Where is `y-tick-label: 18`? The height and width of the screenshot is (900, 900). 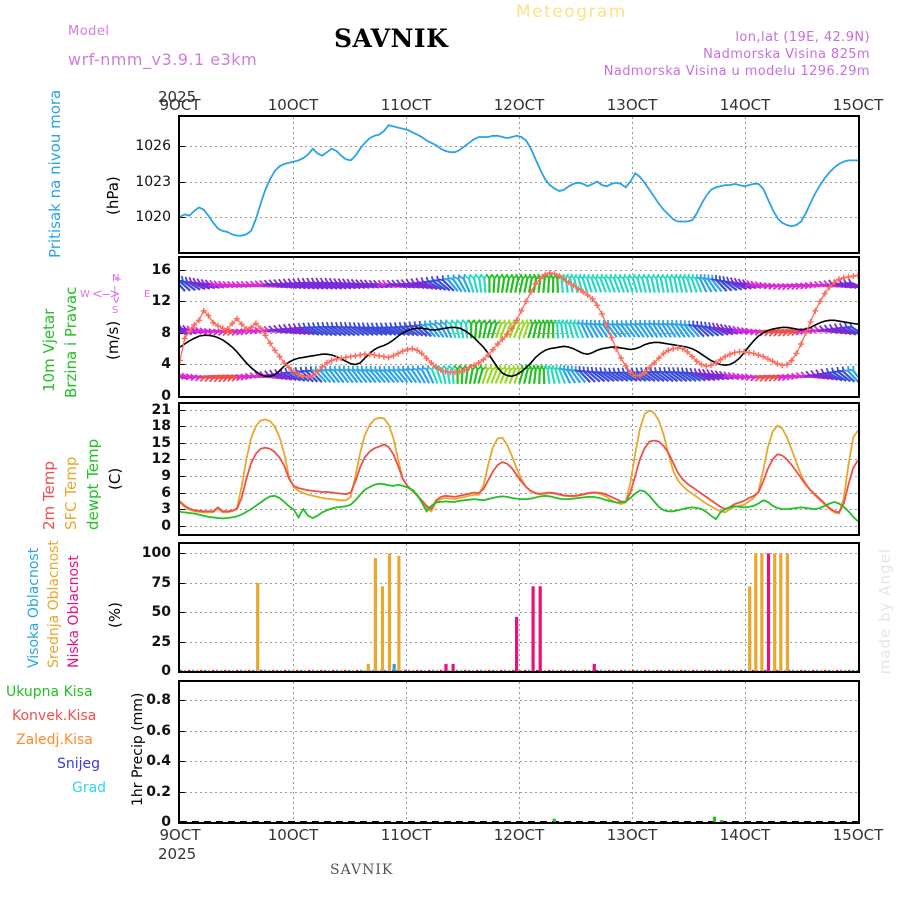 y-tick-label: 18 is located at coordinates (161, 426).